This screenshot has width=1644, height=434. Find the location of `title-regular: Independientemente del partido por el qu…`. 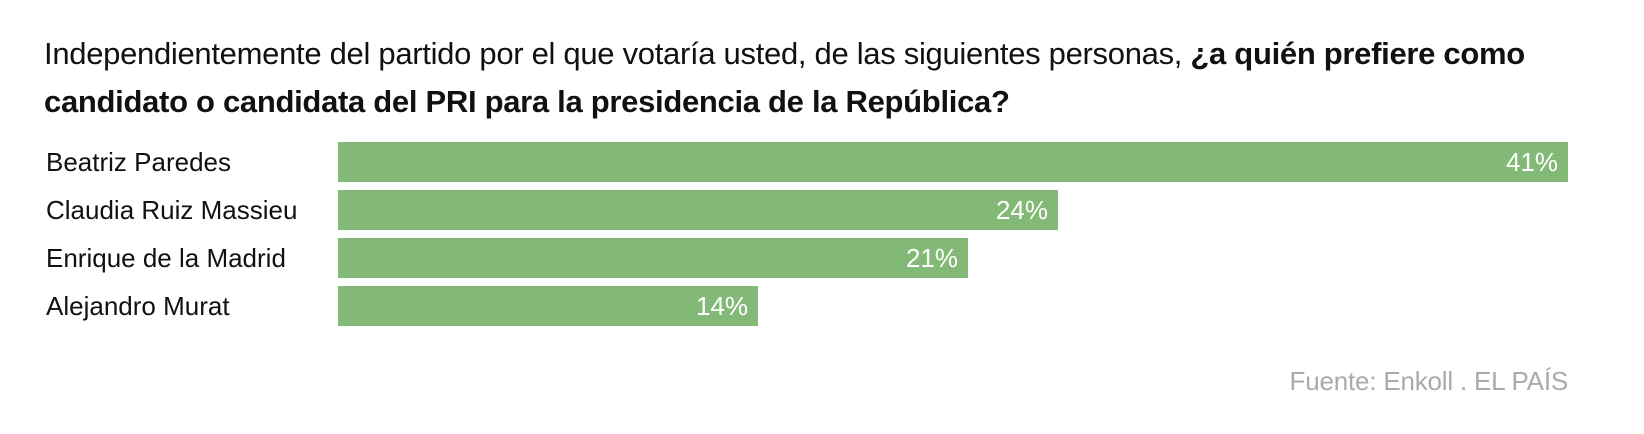

title-regular: Independientemente del partido por el qu… is located at coordinates (613, 53).